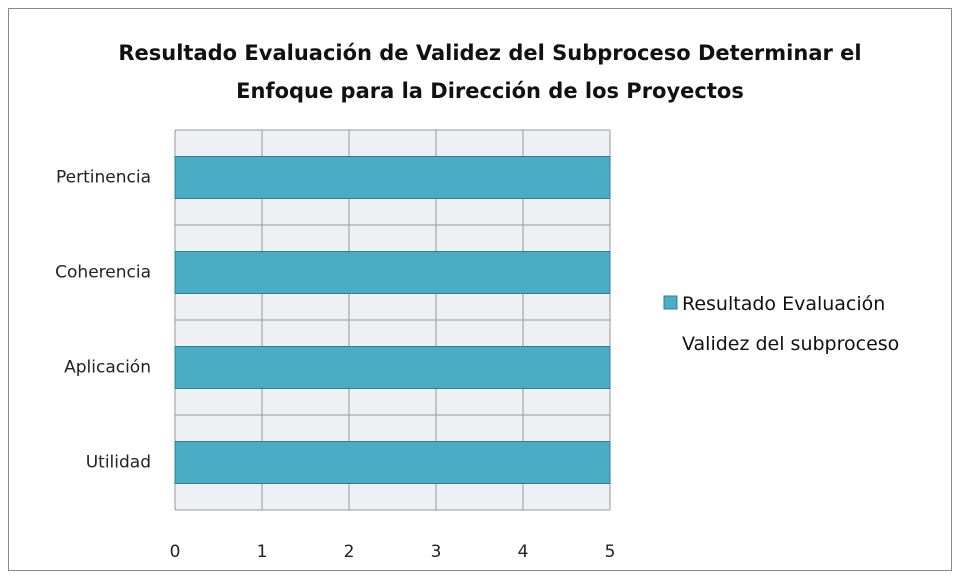 The width and height of the screenshot is (960, 579). What do you see at coordinates (349, 552) in the screenshot?
I see `x-tick-label: 2` at bounding box center [349, 552].